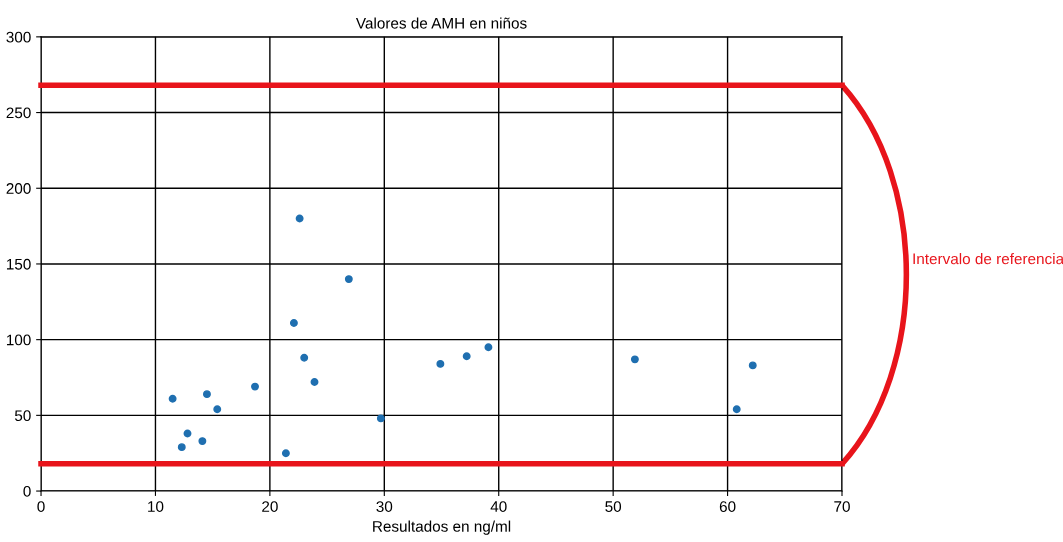  What do you see at coordinates (18, 264) in the screenshot?
I see `y-tick-label: 150` at bounding box center [18, 264].